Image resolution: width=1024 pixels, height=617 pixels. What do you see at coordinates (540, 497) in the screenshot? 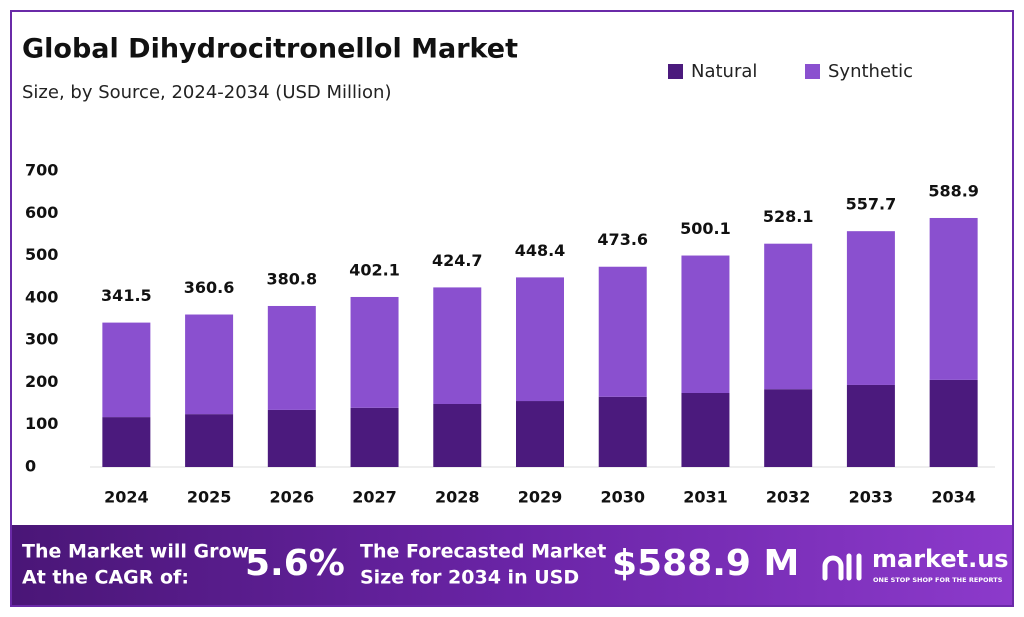
I see `x-tick-label: 2029` at bounding box center [540, 497].